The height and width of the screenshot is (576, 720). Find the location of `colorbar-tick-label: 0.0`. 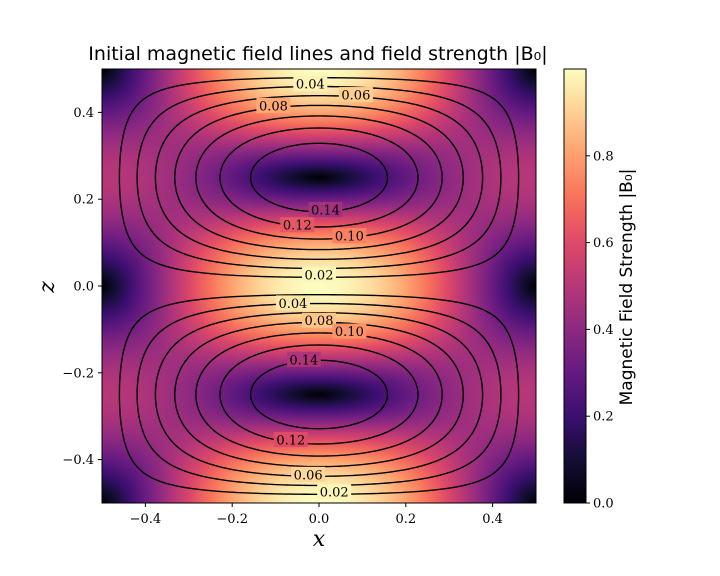

colorbar-tick-label: 0.0 is located at coordinates (603, 504).